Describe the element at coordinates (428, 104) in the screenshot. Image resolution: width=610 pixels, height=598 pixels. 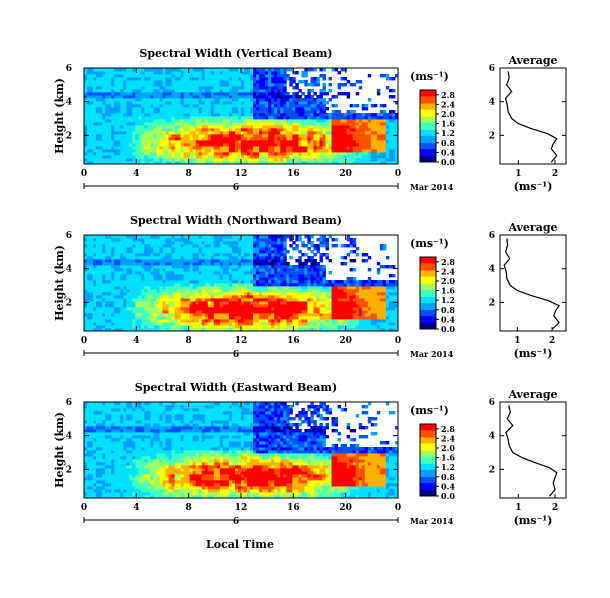
I see `colorbar-segment` at that location.